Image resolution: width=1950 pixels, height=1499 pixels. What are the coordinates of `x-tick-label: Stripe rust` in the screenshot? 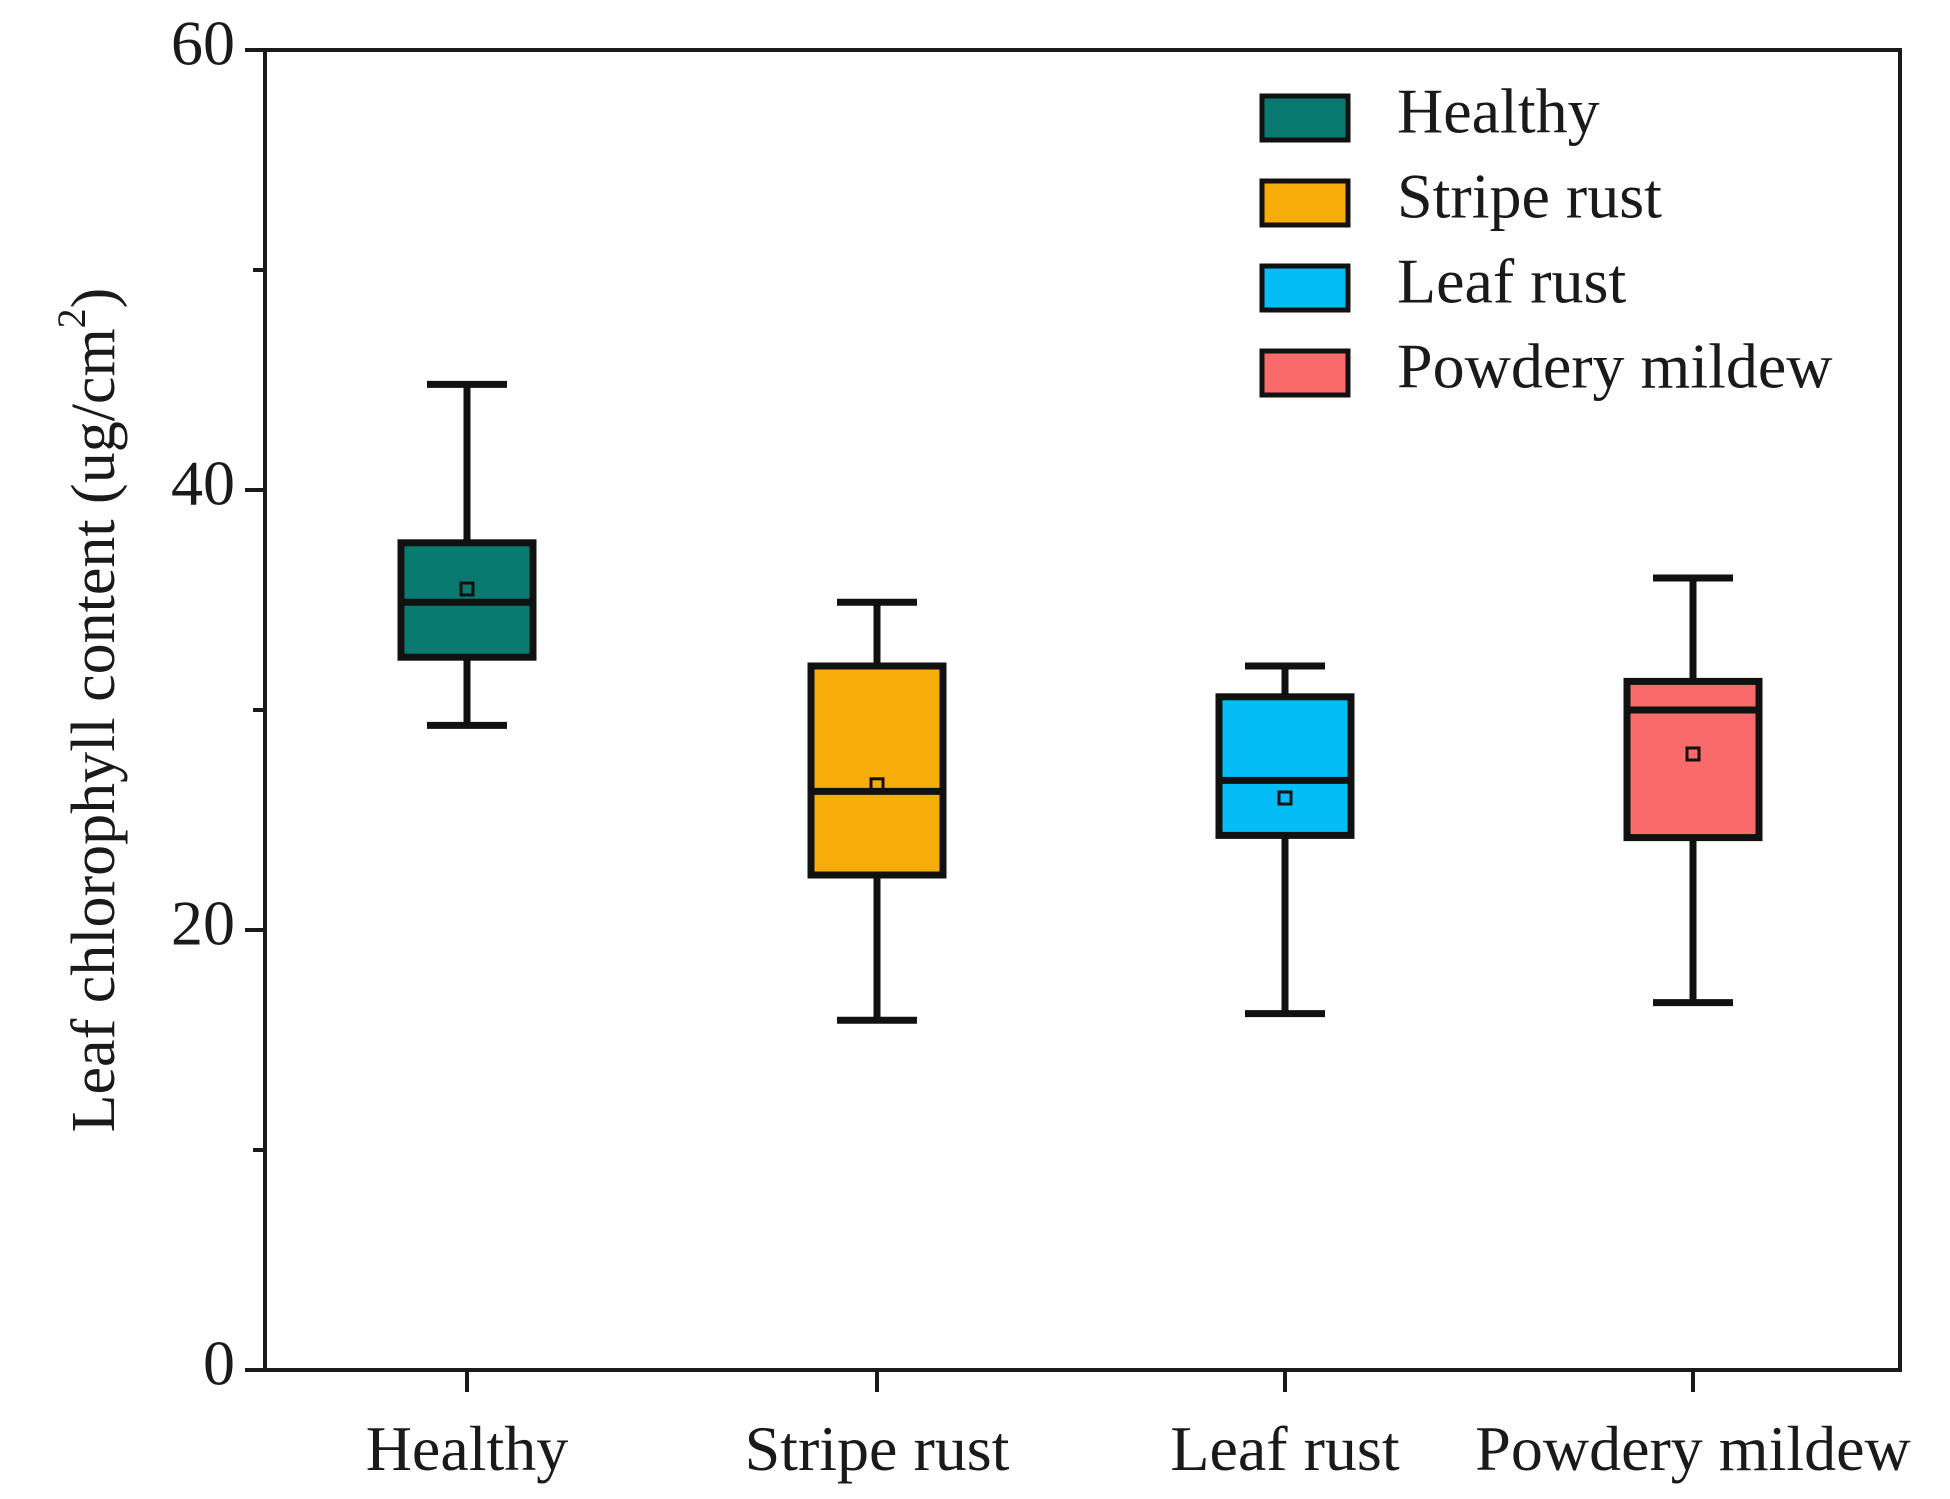 It's located at (877, 1448).